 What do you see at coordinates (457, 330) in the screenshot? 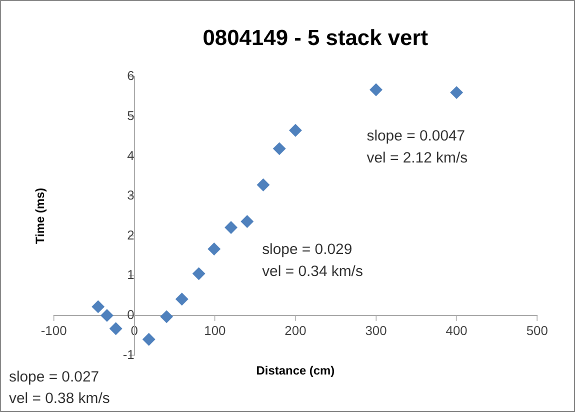
I see `x-tick-label: 400` at bounding box center [457, 330].